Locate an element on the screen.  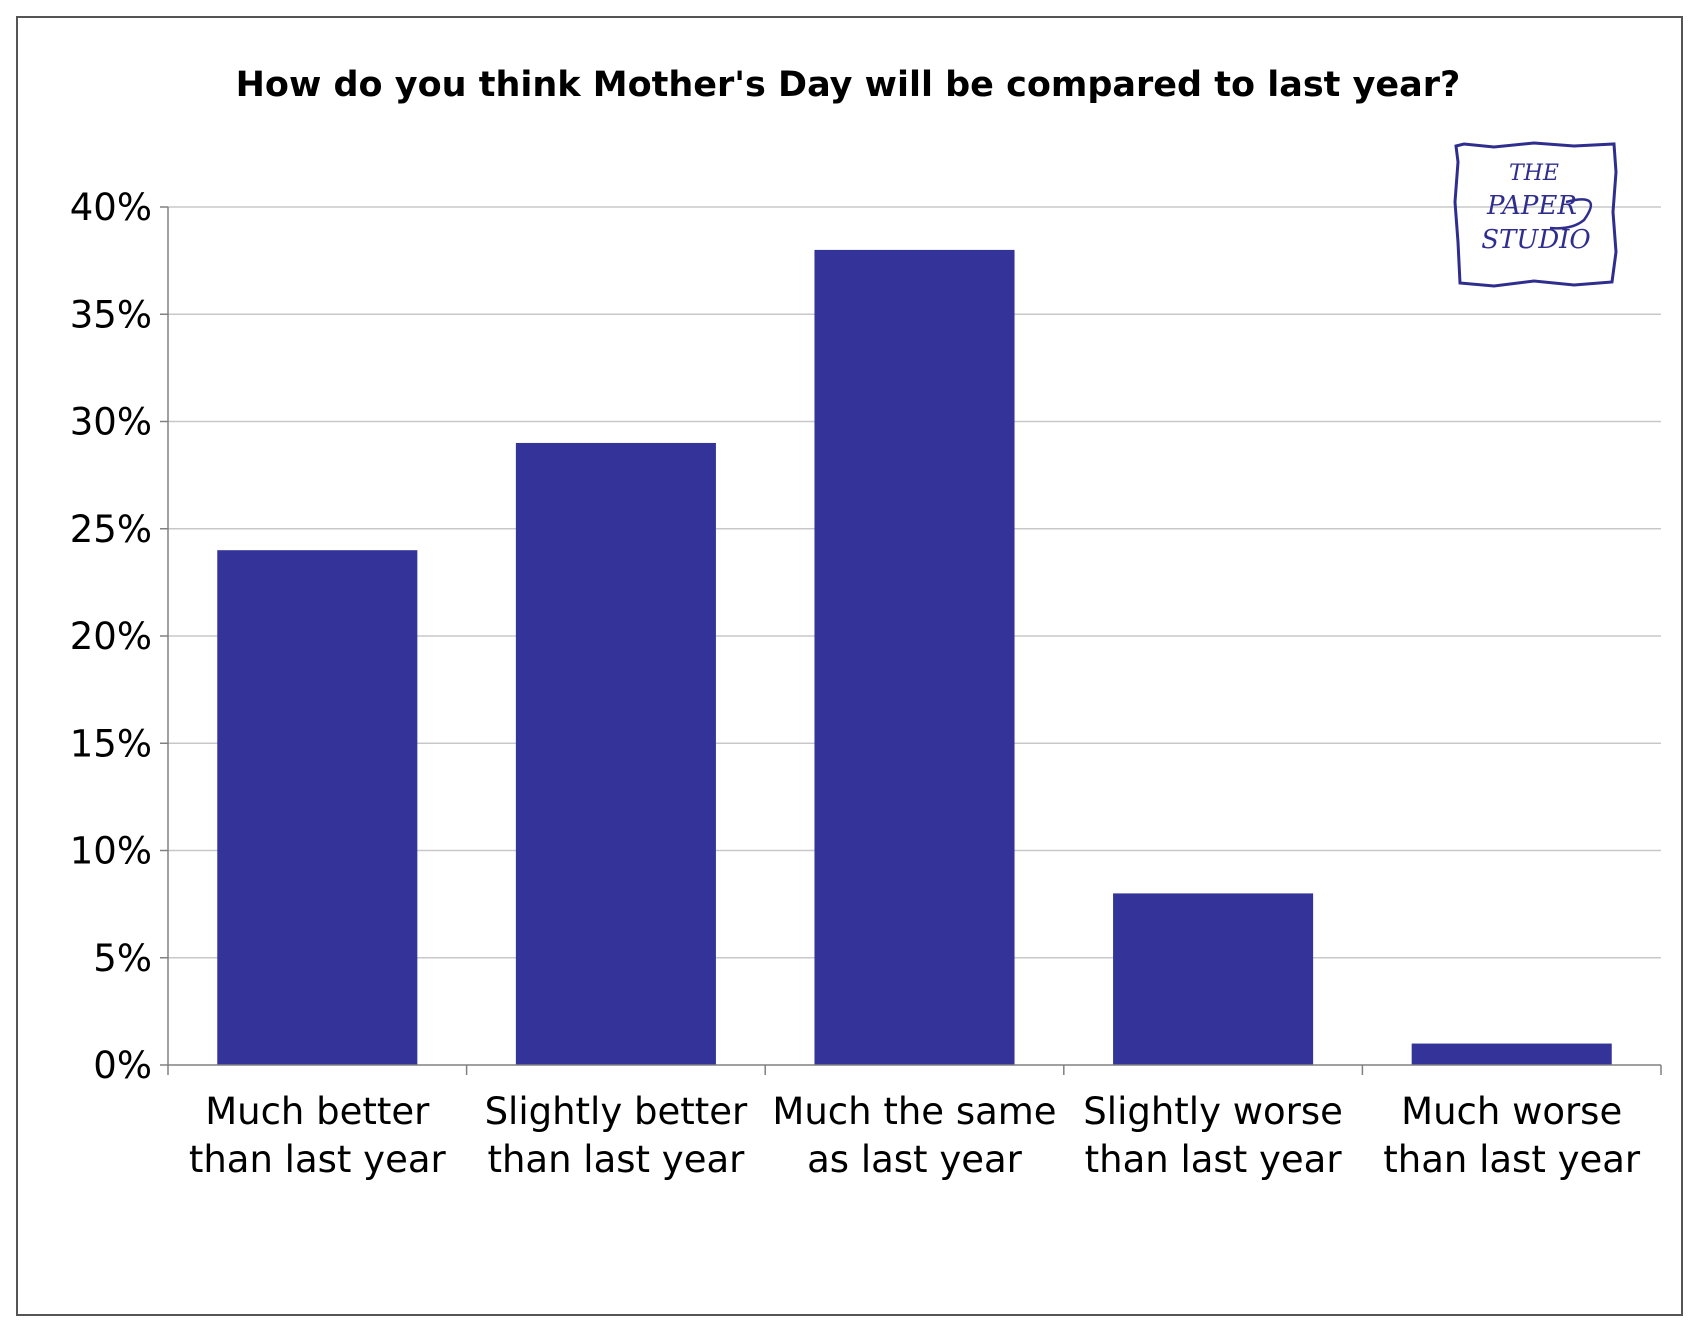
x-category-label-line: Slightly better is located at coordinates (616, 1111).